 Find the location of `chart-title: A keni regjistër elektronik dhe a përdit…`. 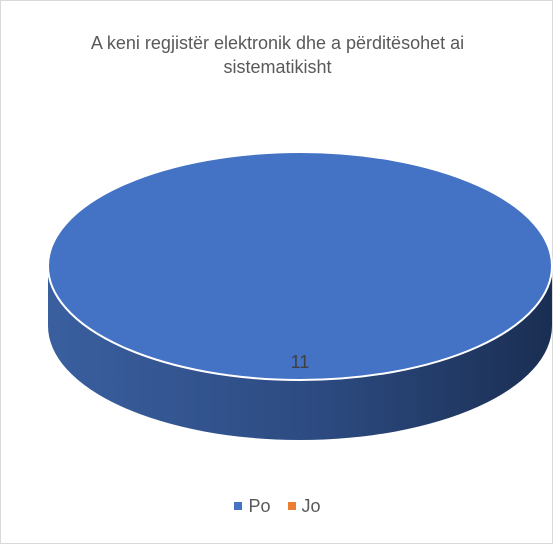

chart-title: A keni regjistër elektronik dhe a përdit… is located at coordinates (277, 55).